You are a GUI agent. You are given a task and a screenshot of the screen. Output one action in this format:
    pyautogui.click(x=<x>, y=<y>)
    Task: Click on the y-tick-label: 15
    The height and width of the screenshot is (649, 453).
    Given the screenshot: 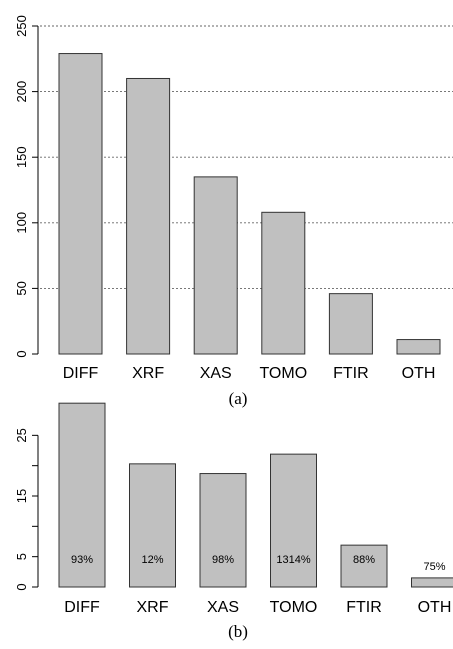 What is the action you would take?
    pyautogui.click(x=21, y=496)
    